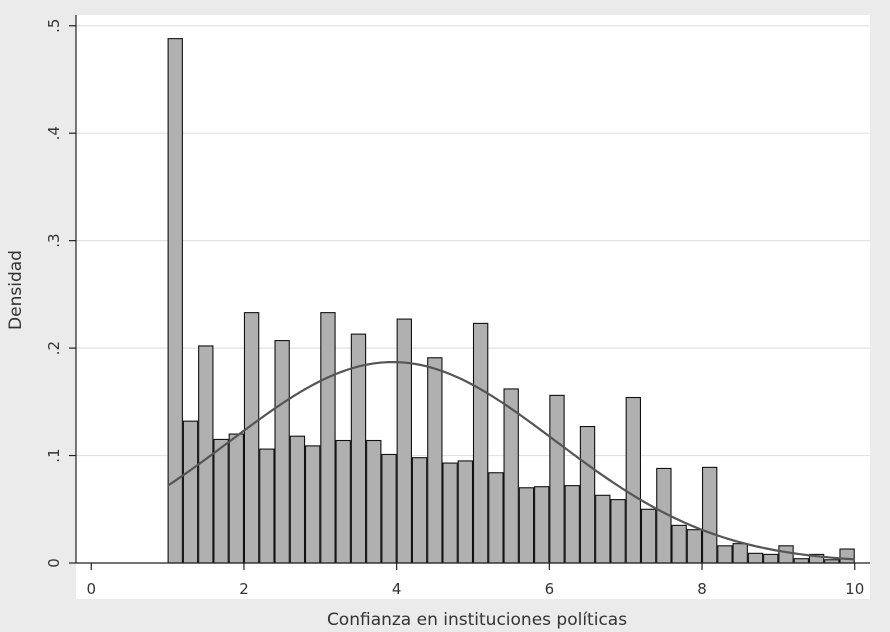  What do you see at coordinates (550, 589) in the screenshot?
I see `x-tick-label: 6` at bounding box center [550, 589].